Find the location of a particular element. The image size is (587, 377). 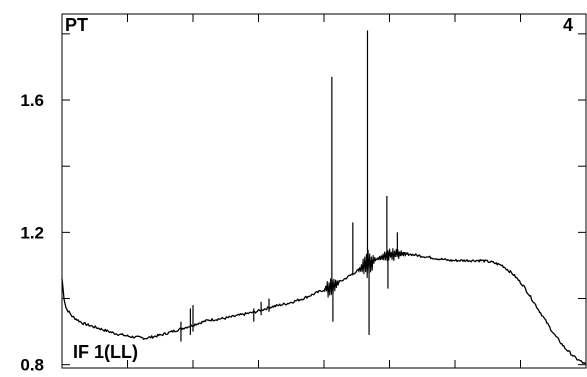

channel-label: IF 1(LL) is located at coordinates (105, 352).